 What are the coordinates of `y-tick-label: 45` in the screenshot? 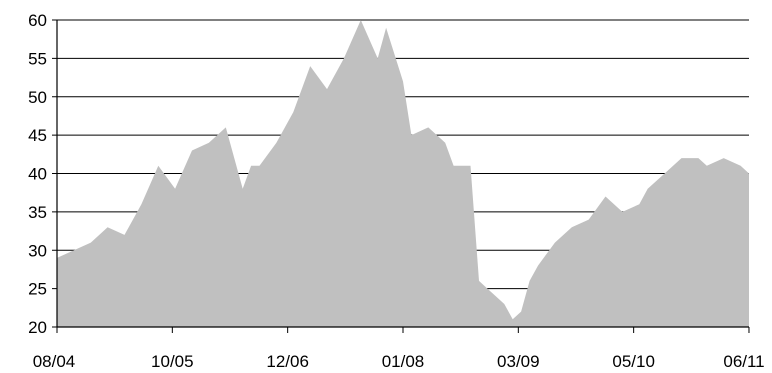 It's located at (37, 135).